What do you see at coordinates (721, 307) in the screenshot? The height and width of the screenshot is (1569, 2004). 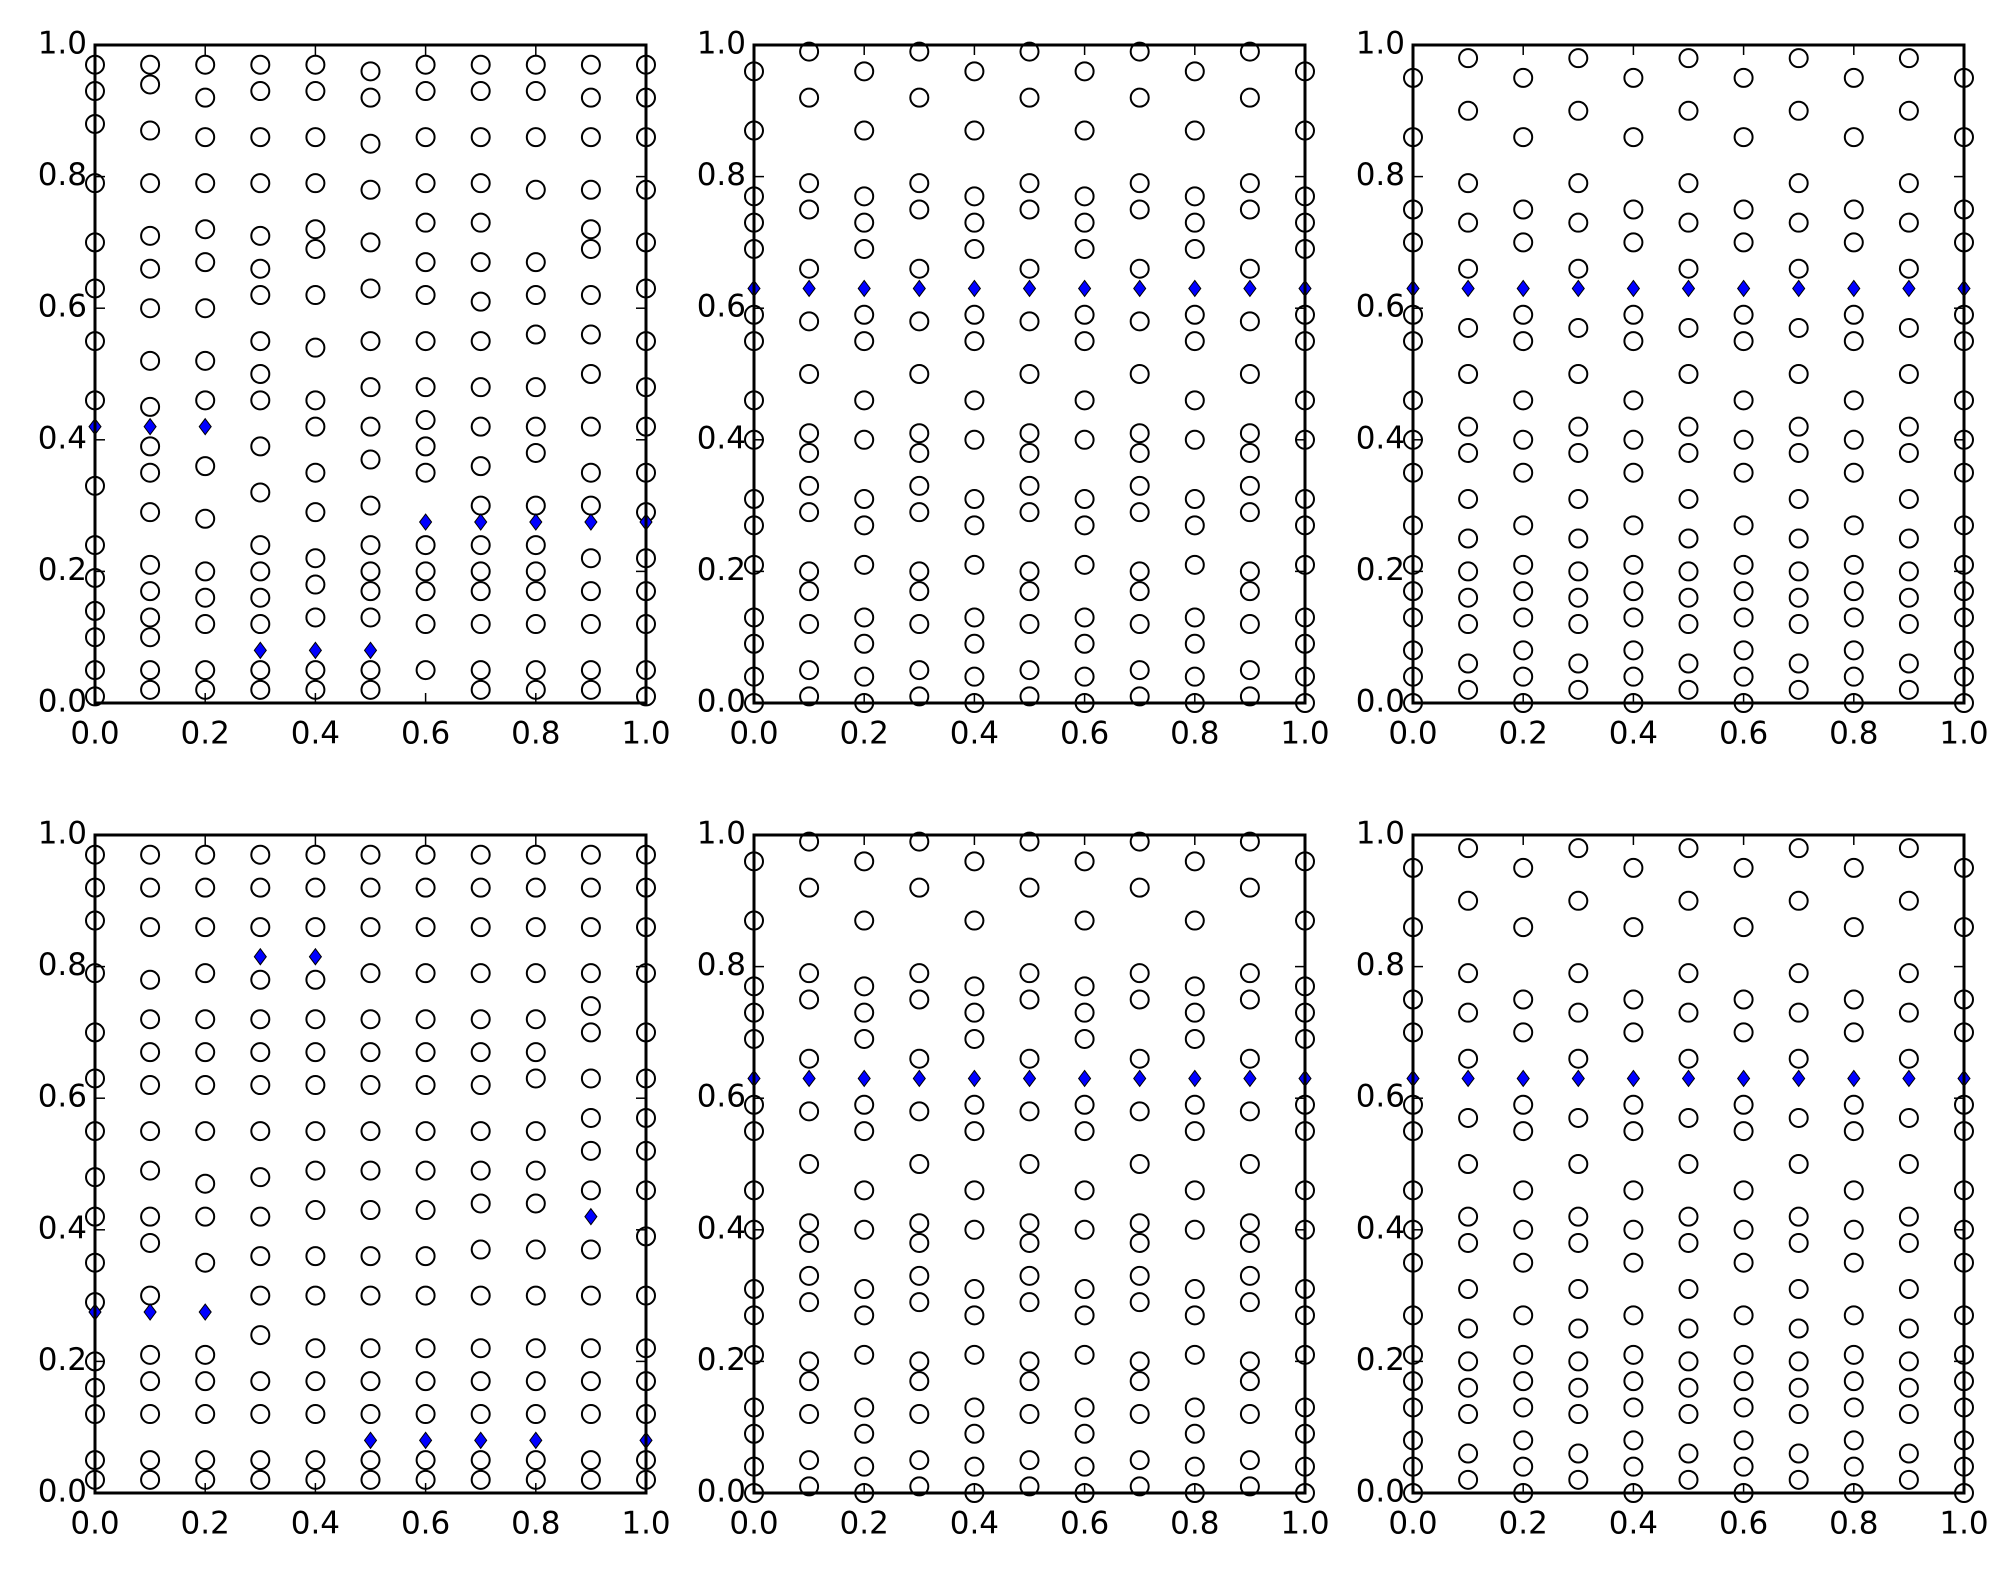 I see `y-tick-label: 0.6` at bounding box center [721, 307].